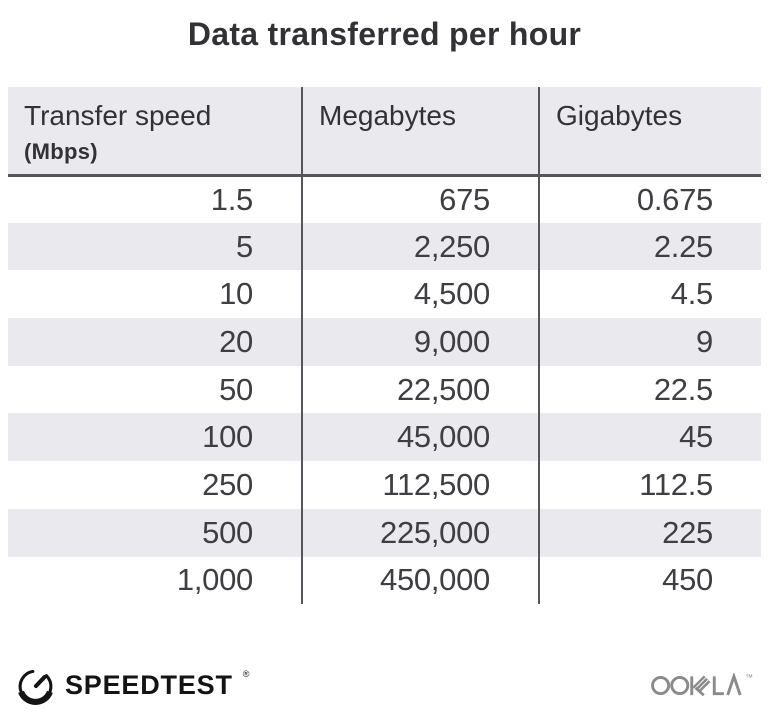  I want to click on speedtest-wordmark: SPEEDTEST, so click(149, 685).